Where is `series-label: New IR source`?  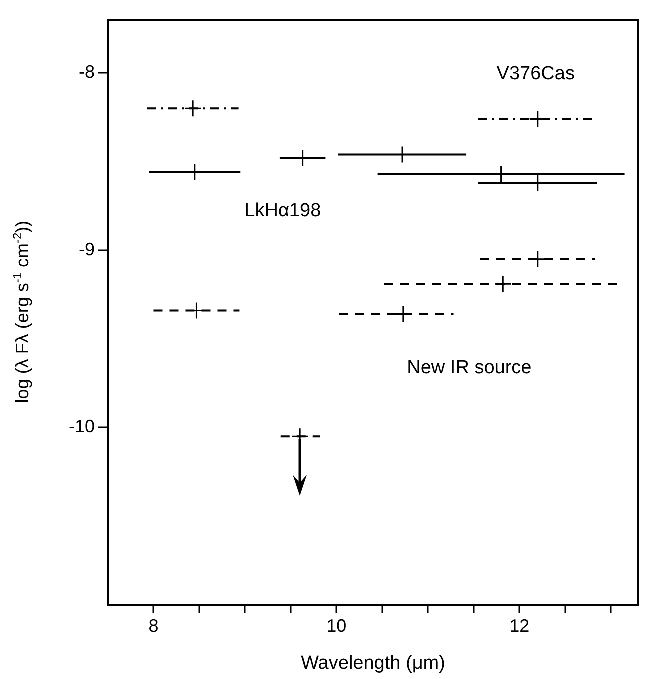
series-label: New IR source is located at coordinates (469, 368).